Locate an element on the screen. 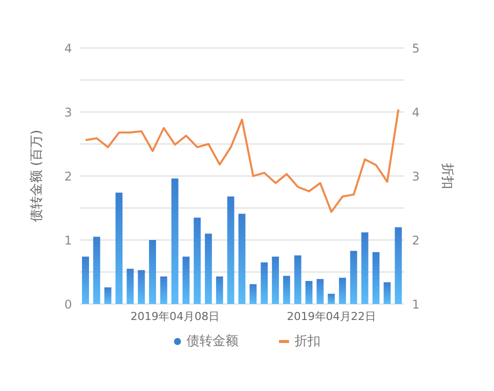 The width and height of the screenshot is (494, 391). y-tick-label: 3 is located at coordinates (68, 112).